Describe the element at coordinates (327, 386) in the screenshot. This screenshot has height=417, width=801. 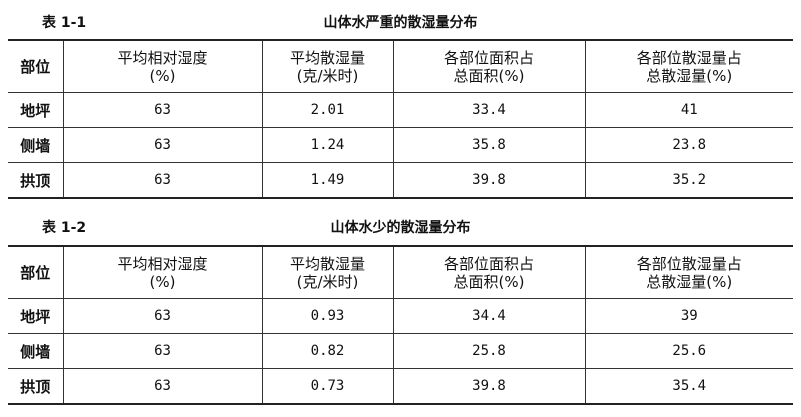
I see `table-cell: 0.73` at that location.